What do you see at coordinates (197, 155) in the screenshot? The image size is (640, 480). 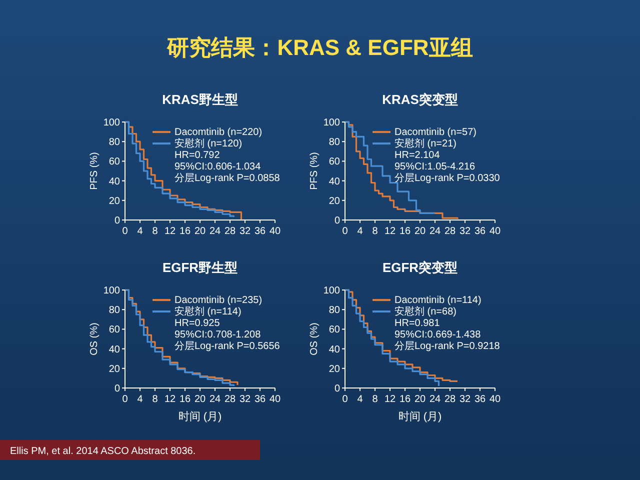 I see `annotation: HR=0.792` at bounding box center [197, 155].